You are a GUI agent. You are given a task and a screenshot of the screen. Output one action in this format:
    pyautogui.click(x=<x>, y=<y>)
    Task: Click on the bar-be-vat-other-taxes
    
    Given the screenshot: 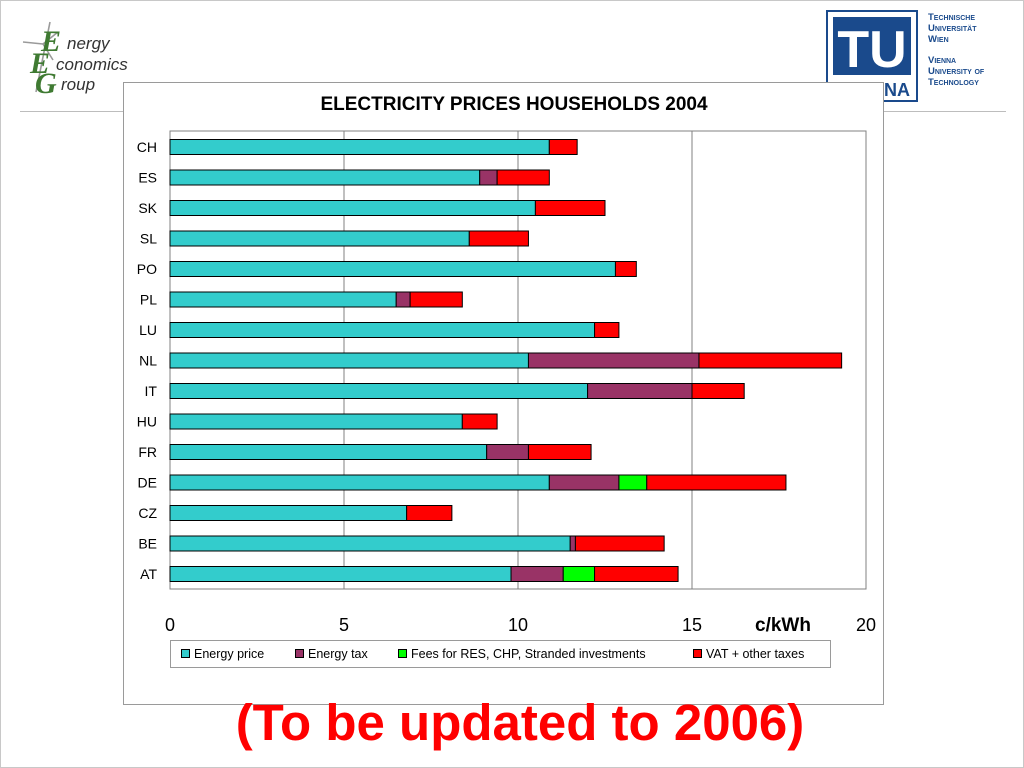 What is the action you would take?
    pyautogui.click(x=619, y=543)
    